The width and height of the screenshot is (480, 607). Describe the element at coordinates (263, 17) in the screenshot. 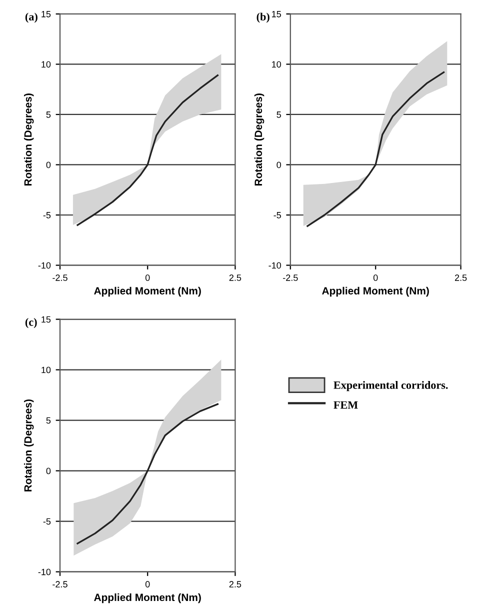

I see `chart-title: (b)` at that location.